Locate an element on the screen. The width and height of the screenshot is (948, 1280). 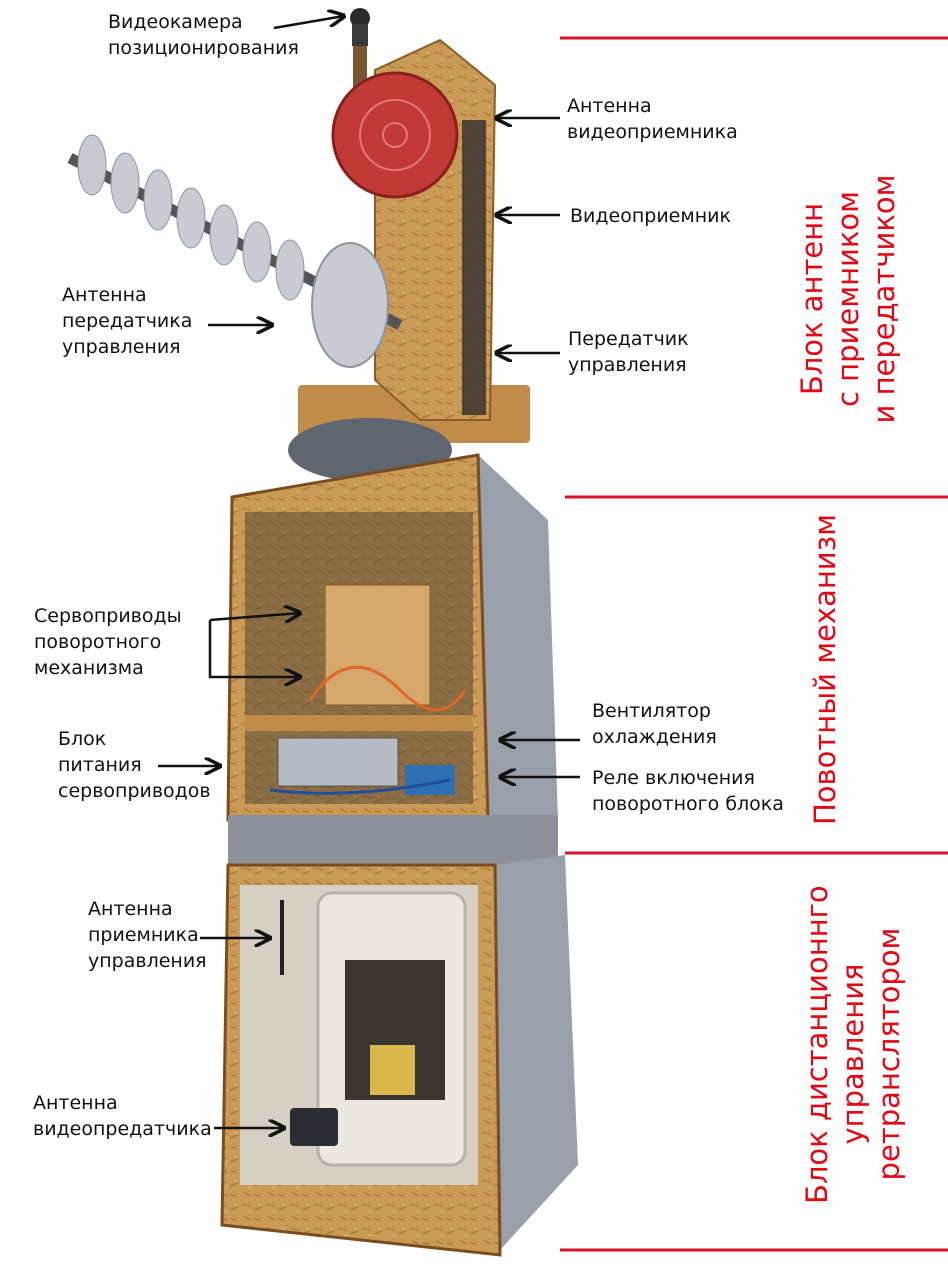
grey-band is located at coordinates (393, 841).